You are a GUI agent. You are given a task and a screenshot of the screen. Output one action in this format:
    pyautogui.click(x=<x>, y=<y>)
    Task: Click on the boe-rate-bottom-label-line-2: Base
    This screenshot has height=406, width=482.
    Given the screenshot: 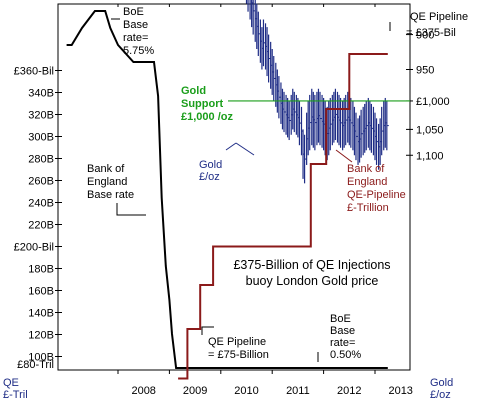 What is the action you would take?
    pyautogui.click(x=342, y=331)
    